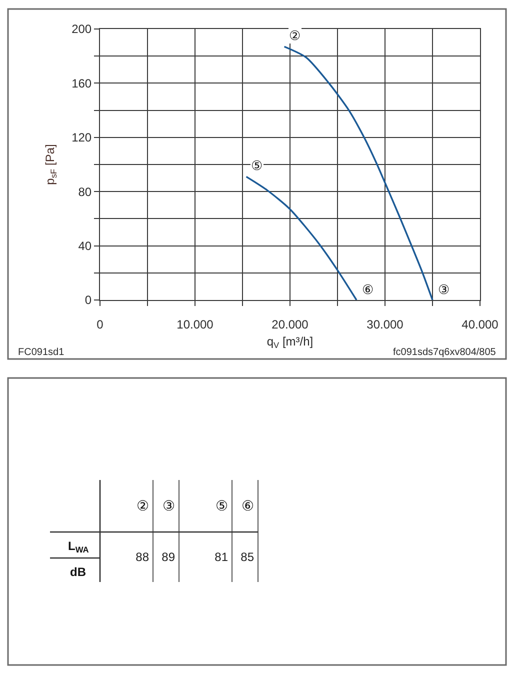 This screenshot has width=510, height=680. I want to click on text: dB, so click(78, 572).